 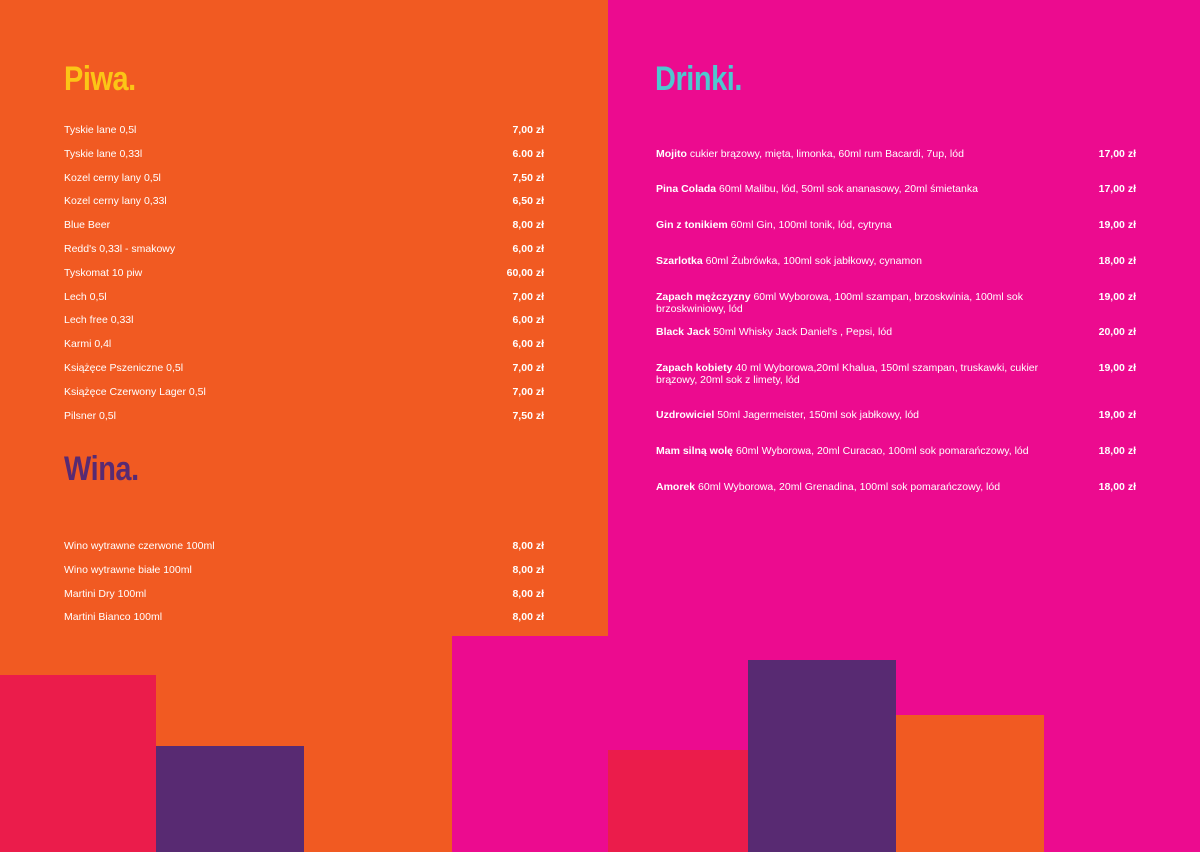 What do you see at coordinates (115, 201) in the screenshot?
I see `item-name: Kozel cerny lany 0,33l` at bounding box center [115, 201].